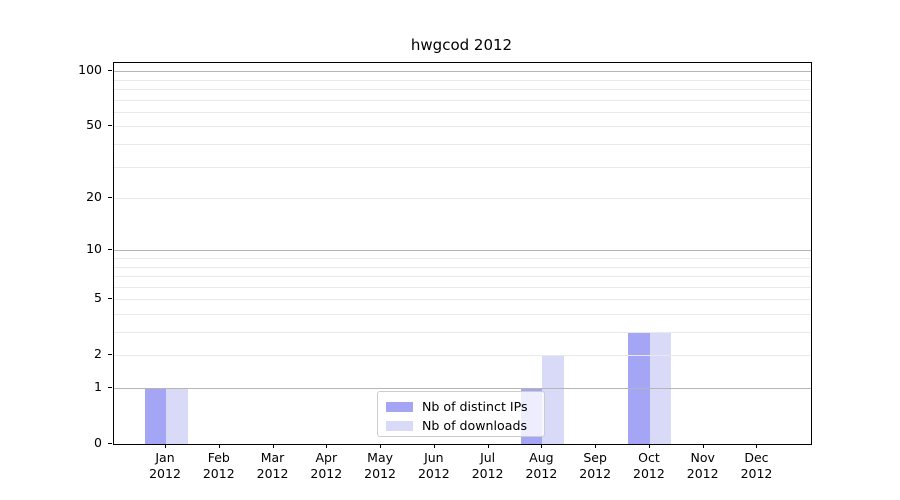  I want to click on x-axis-tick-label: Sep 2012, so click(595, 466).